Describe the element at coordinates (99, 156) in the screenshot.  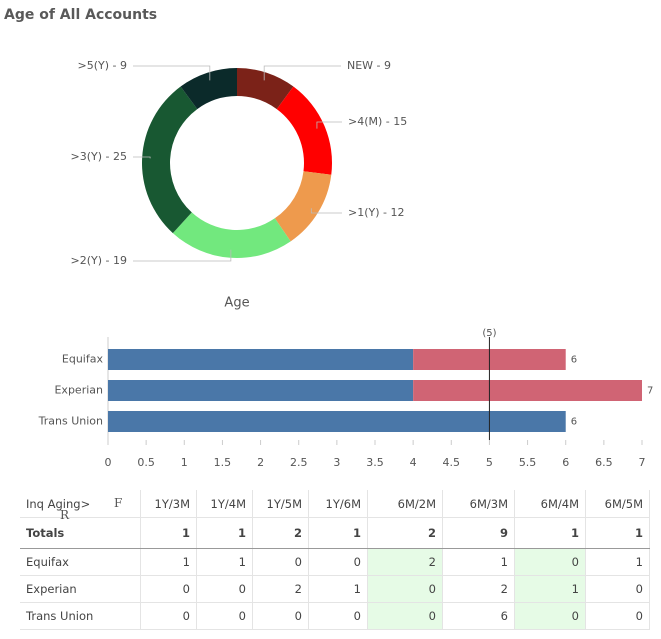
I see `slice-label: >3(Y) - 25` at that location.